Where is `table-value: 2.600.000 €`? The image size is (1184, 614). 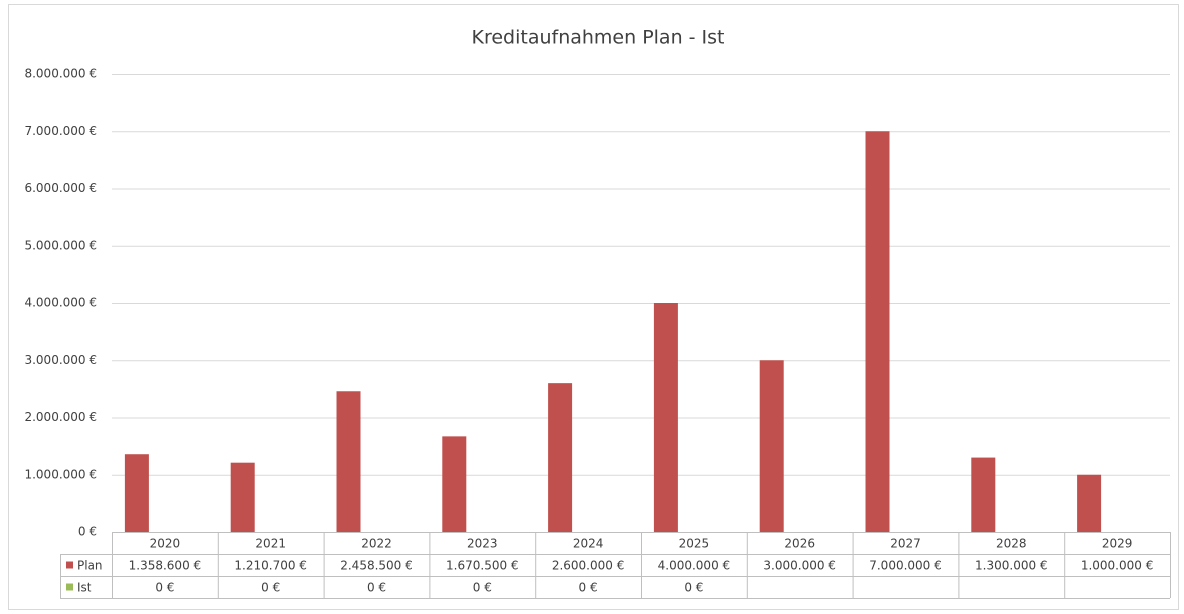 table-value: 2.600.000 € is located at coordinates (588, 566).